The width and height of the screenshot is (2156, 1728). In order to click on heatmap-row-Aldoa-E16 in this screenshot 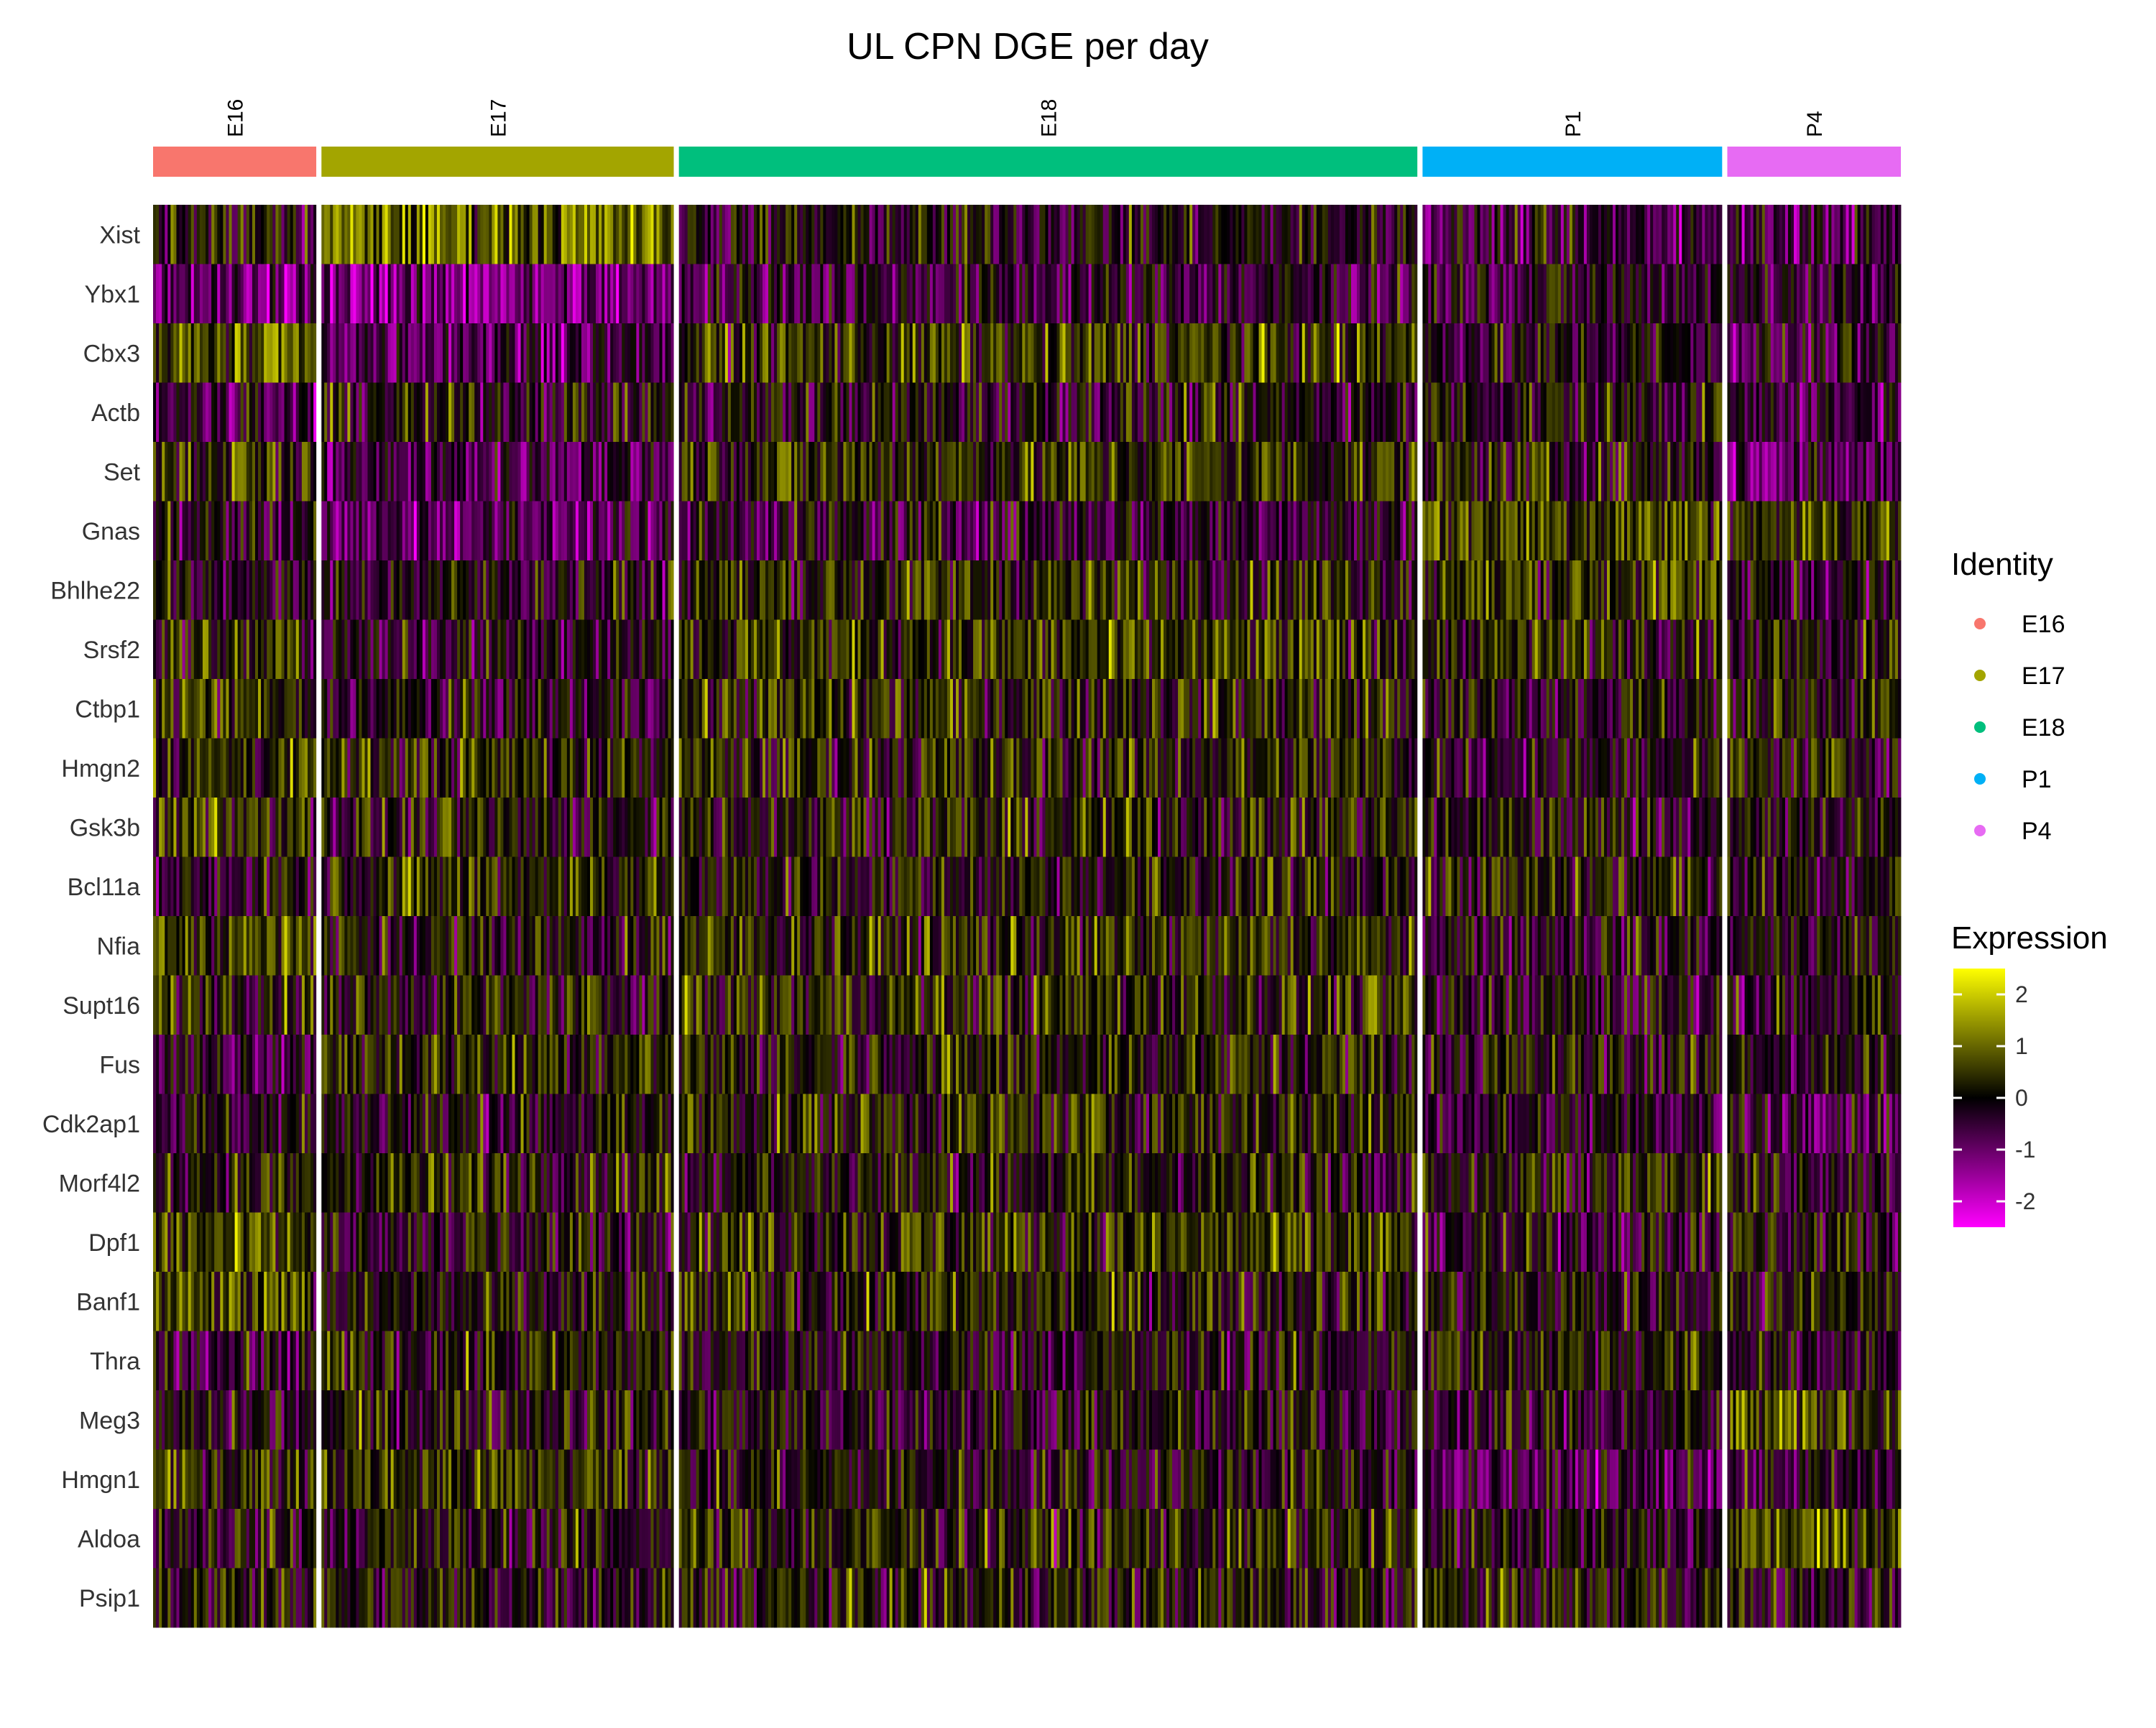, I will do `click(235, 1539)`.